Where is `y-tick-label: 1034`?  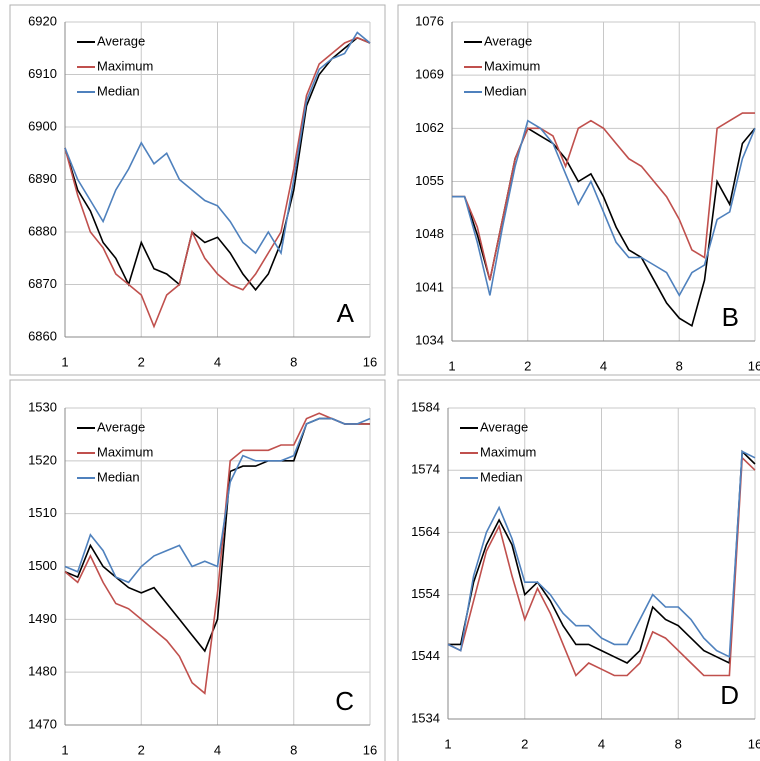 y-tick-label: 1034 is located at coordinates (429, 339).